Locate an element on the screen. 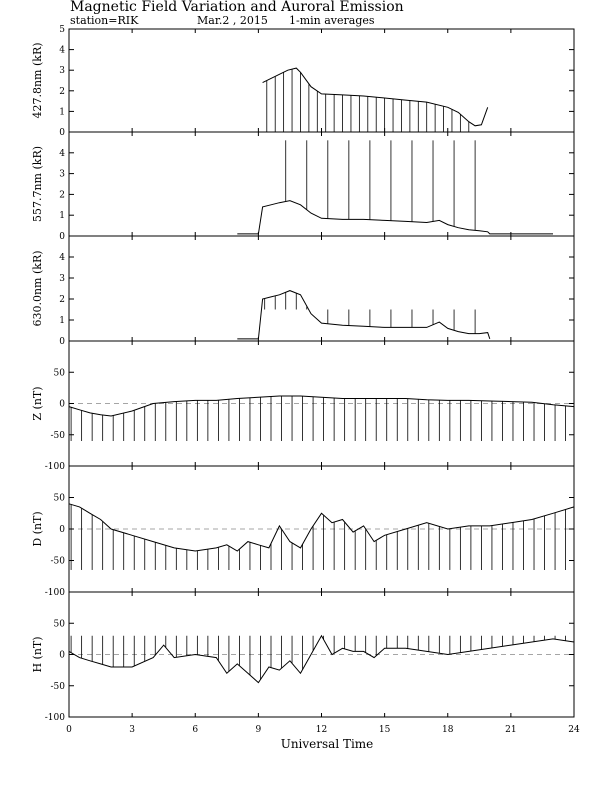  xtick-label: 15 is located at coordinates (385, 730).